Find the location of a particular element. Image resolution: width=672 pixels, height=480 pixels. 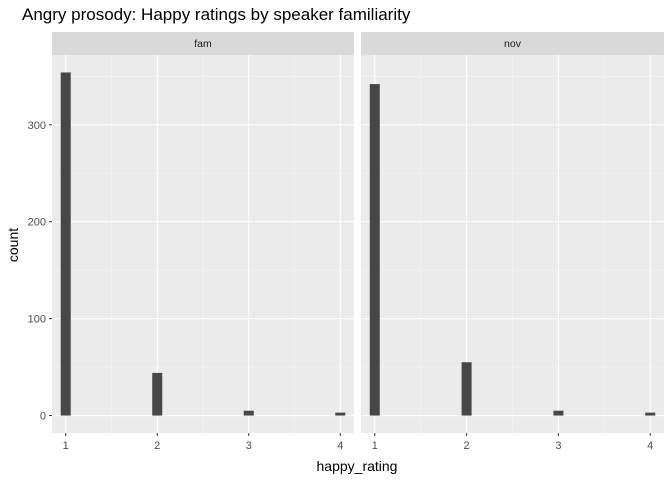

y-tick-label: 300 is located at coordinates (37, 126).